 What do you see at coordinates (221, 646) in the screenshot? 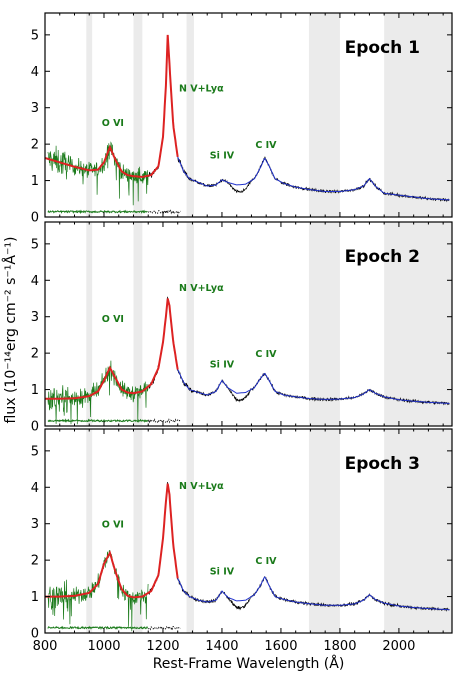
I see `x-tick-label: 1400` at bounding box center [221, 646].